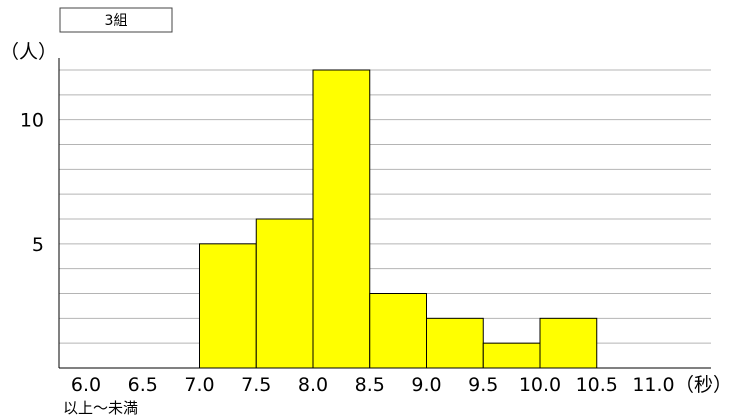  What do you see at coordinates (256, 385) in the screenshot?
I see `x-tick-label: 7.5` at bounding box center [256, 385].